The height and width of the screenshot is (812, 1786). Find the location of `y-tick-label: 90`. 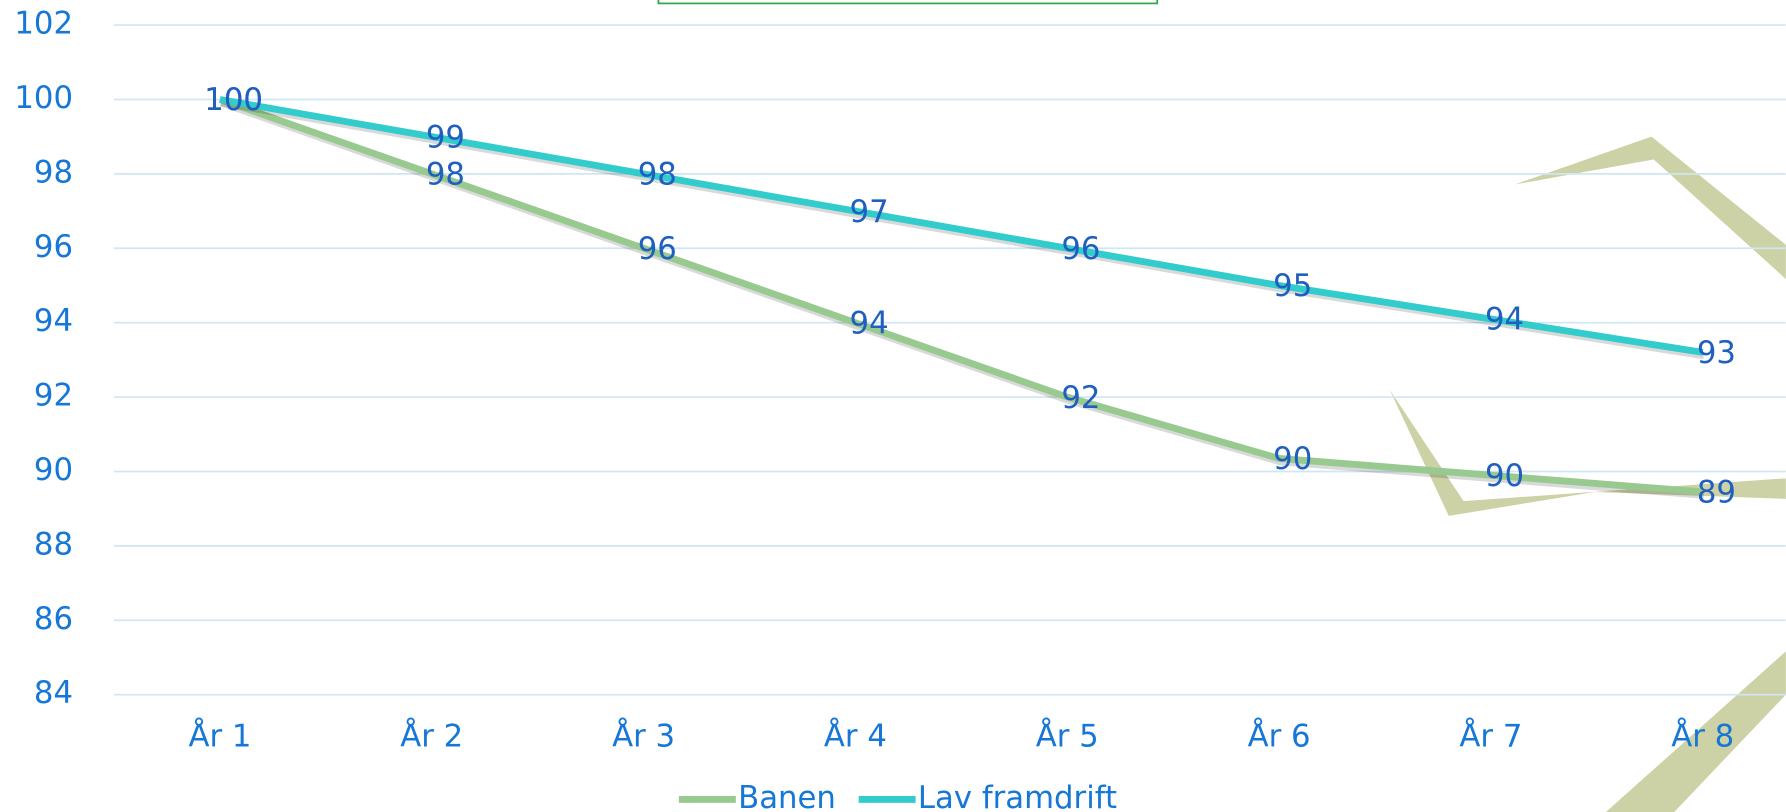

y-tick-label: 90 is located at coordinates (53, 470).